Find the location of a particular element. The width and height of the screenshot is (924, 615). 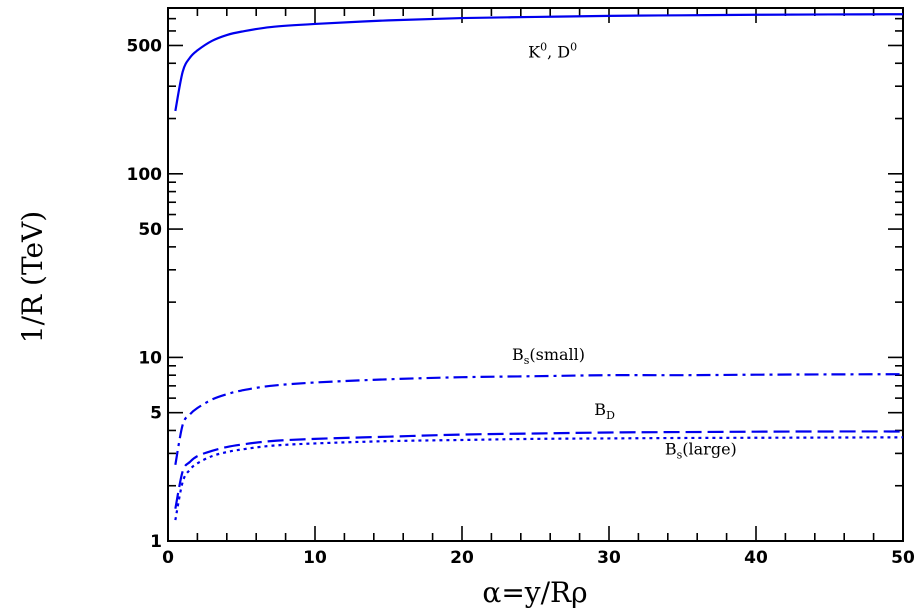

series-line-dashed is located at coordinates (539, 469).